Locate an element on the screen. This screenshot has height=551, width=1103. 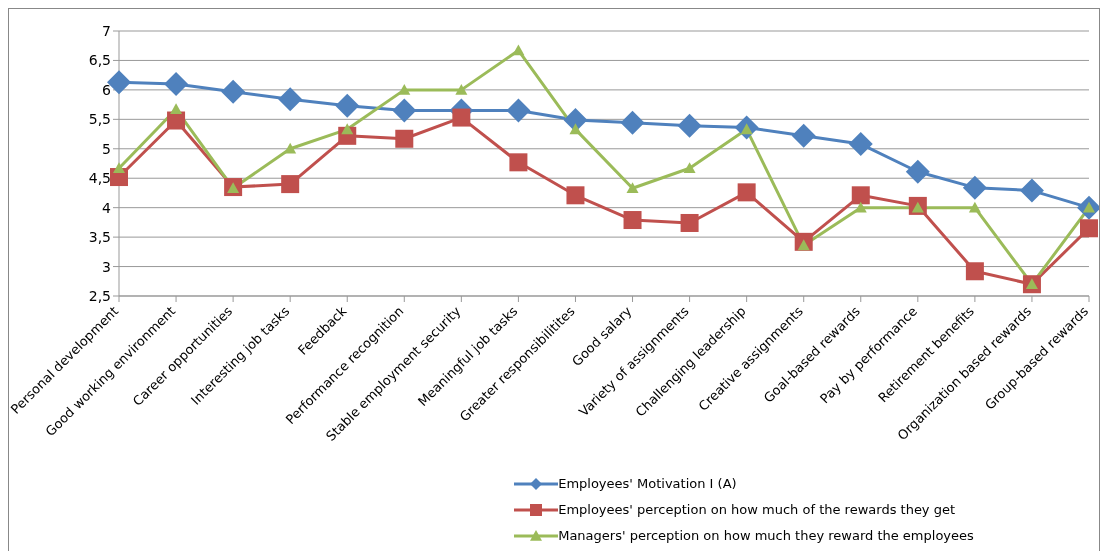
y-tick-label: 3,5 is located at coordinates (99, 237).